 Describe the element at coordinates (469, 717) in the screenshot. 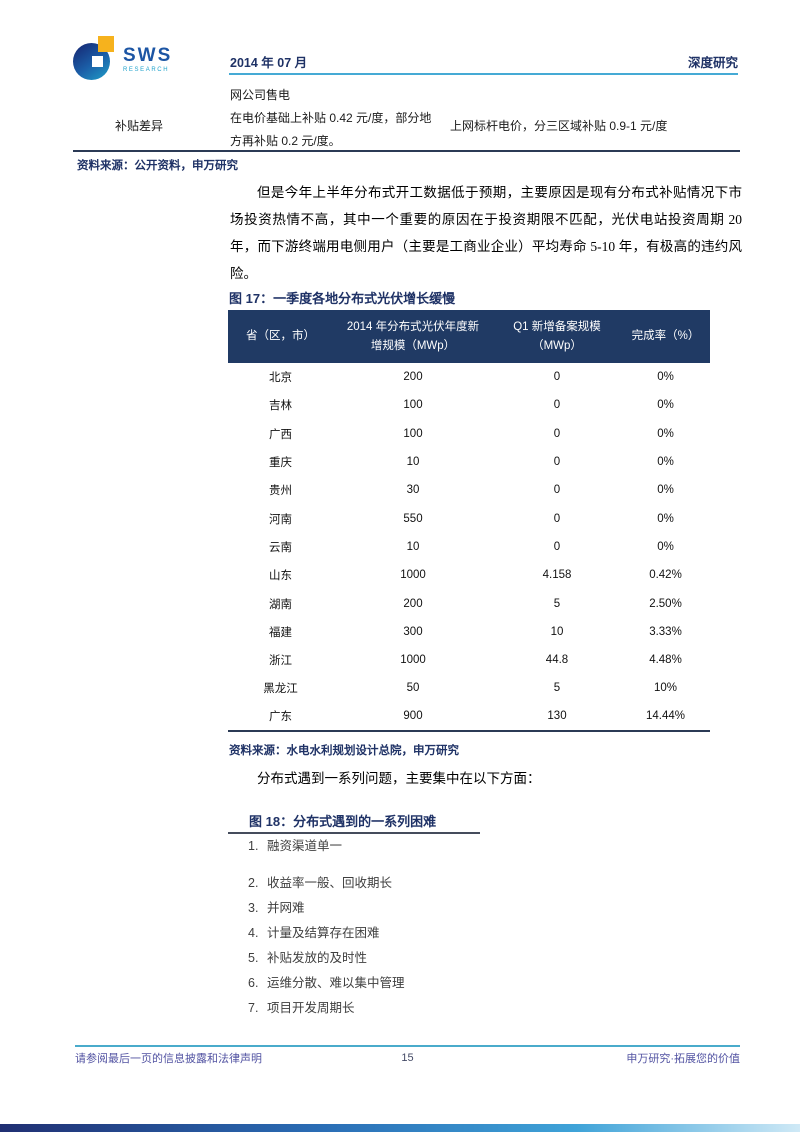

I see `table-row: 广东 900 130 14.44%` at that location.